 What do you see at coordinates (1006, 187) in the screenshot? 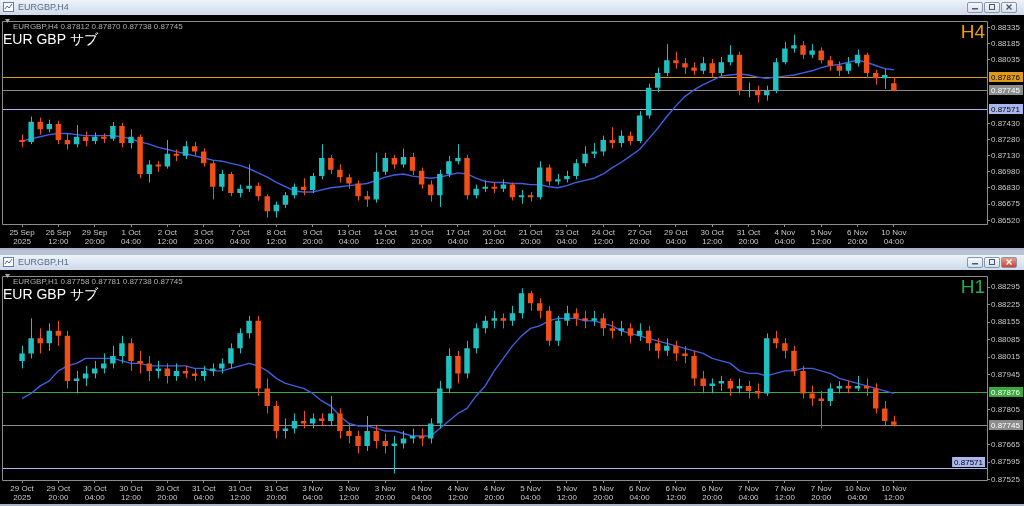
I see `y-tick-label: 0.86830` at bounding box center [1006, 187].